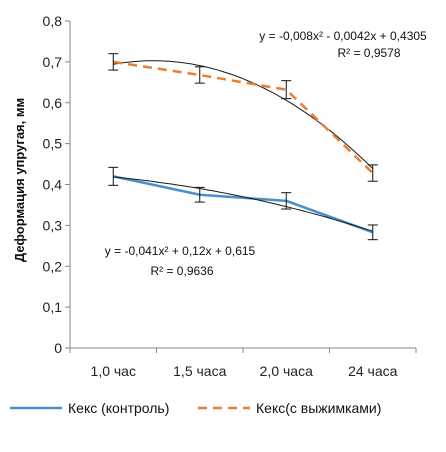 This screenshot has height=452, width=446. I want to click on x-tick-label: 1,0 час, so click(113, 371).